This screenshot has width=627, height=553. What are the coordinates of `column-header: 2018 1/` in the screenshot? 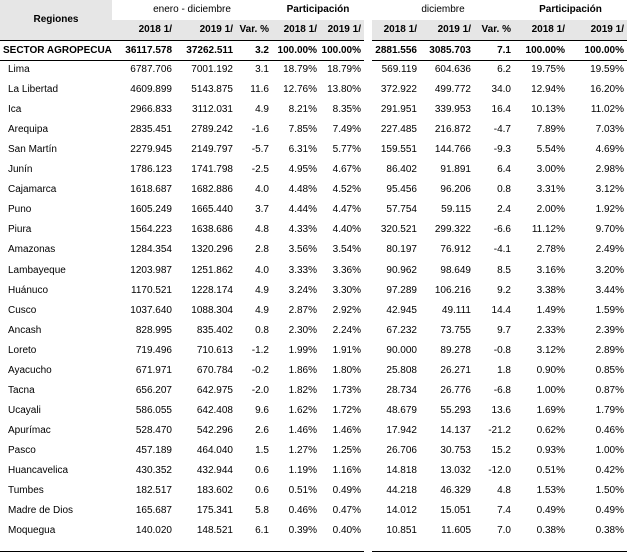 It's located at (296, 30).